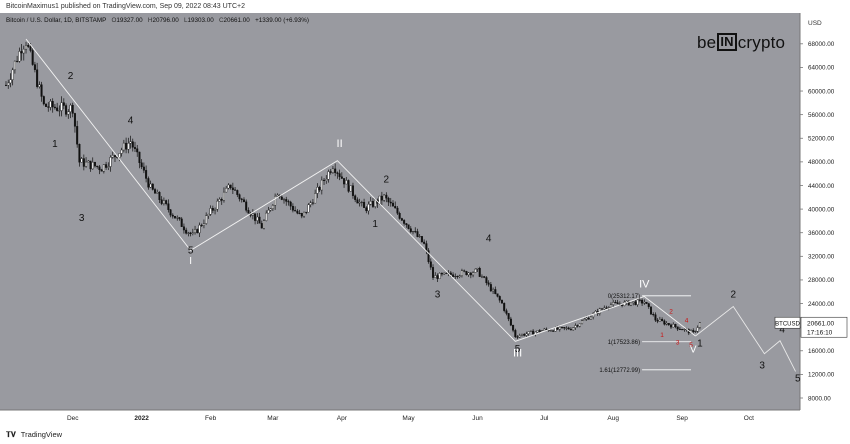  What do you see at coordinates (693, 350) in the screenshot?
I see `wave-label: V` at bounding box center [693, 350].